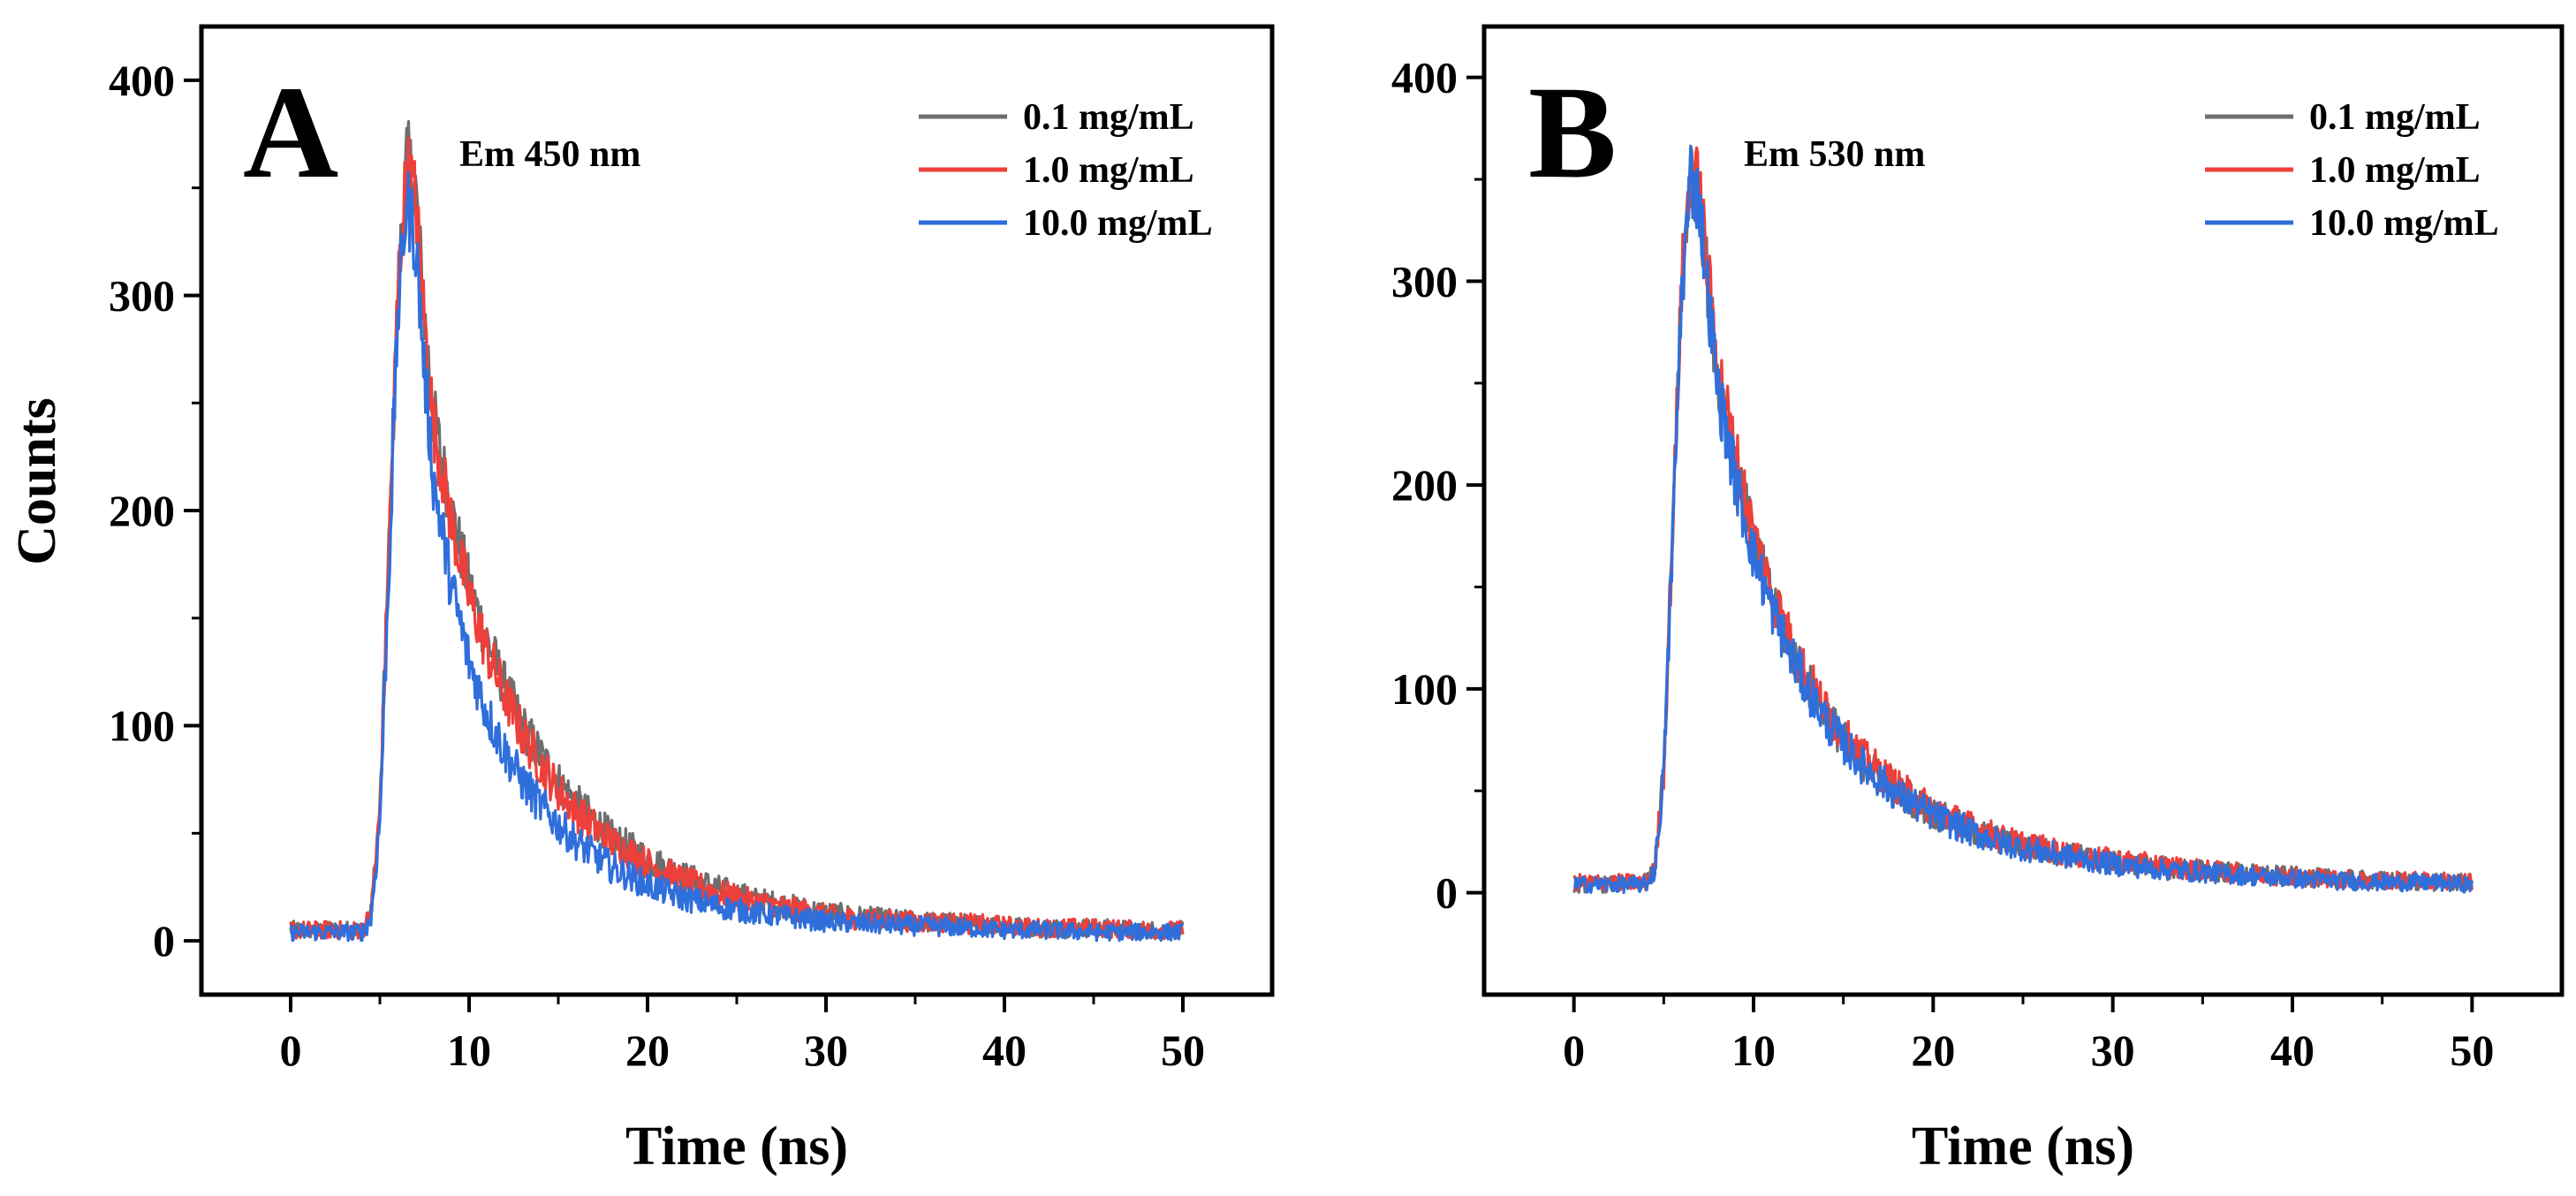 The height and width of the screenshot is (1196, 2576). I want to click on y-axis-title: Counts, so click(37, 481).